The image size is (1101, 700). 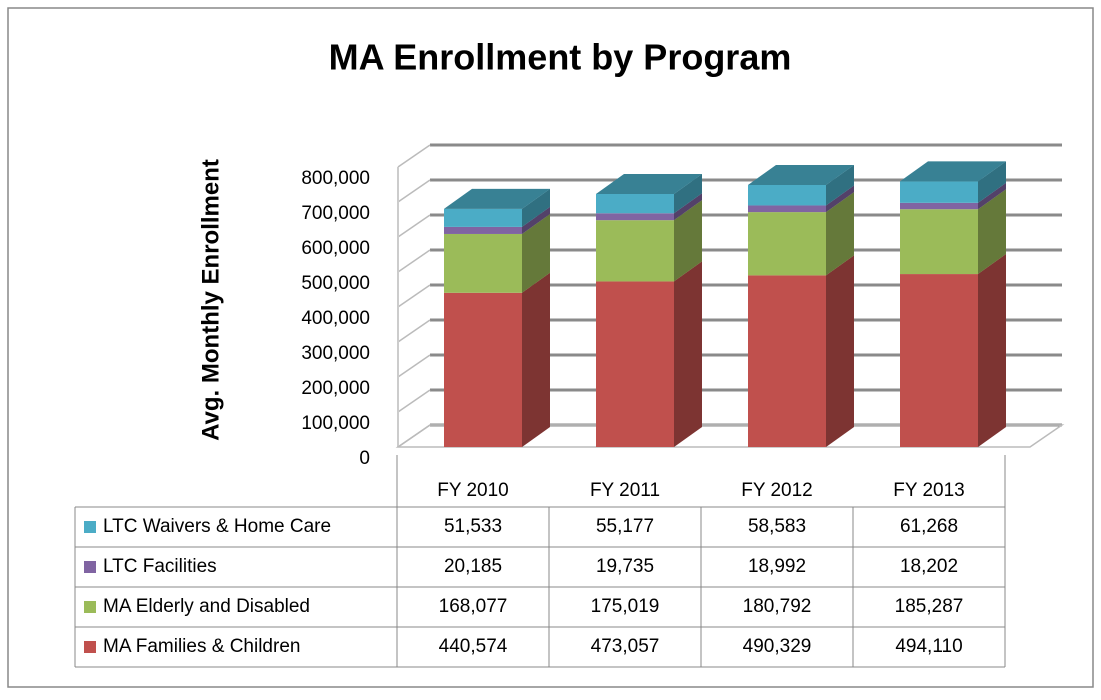 I want to click on table-value: 168,077, so click(x=473, y=606).